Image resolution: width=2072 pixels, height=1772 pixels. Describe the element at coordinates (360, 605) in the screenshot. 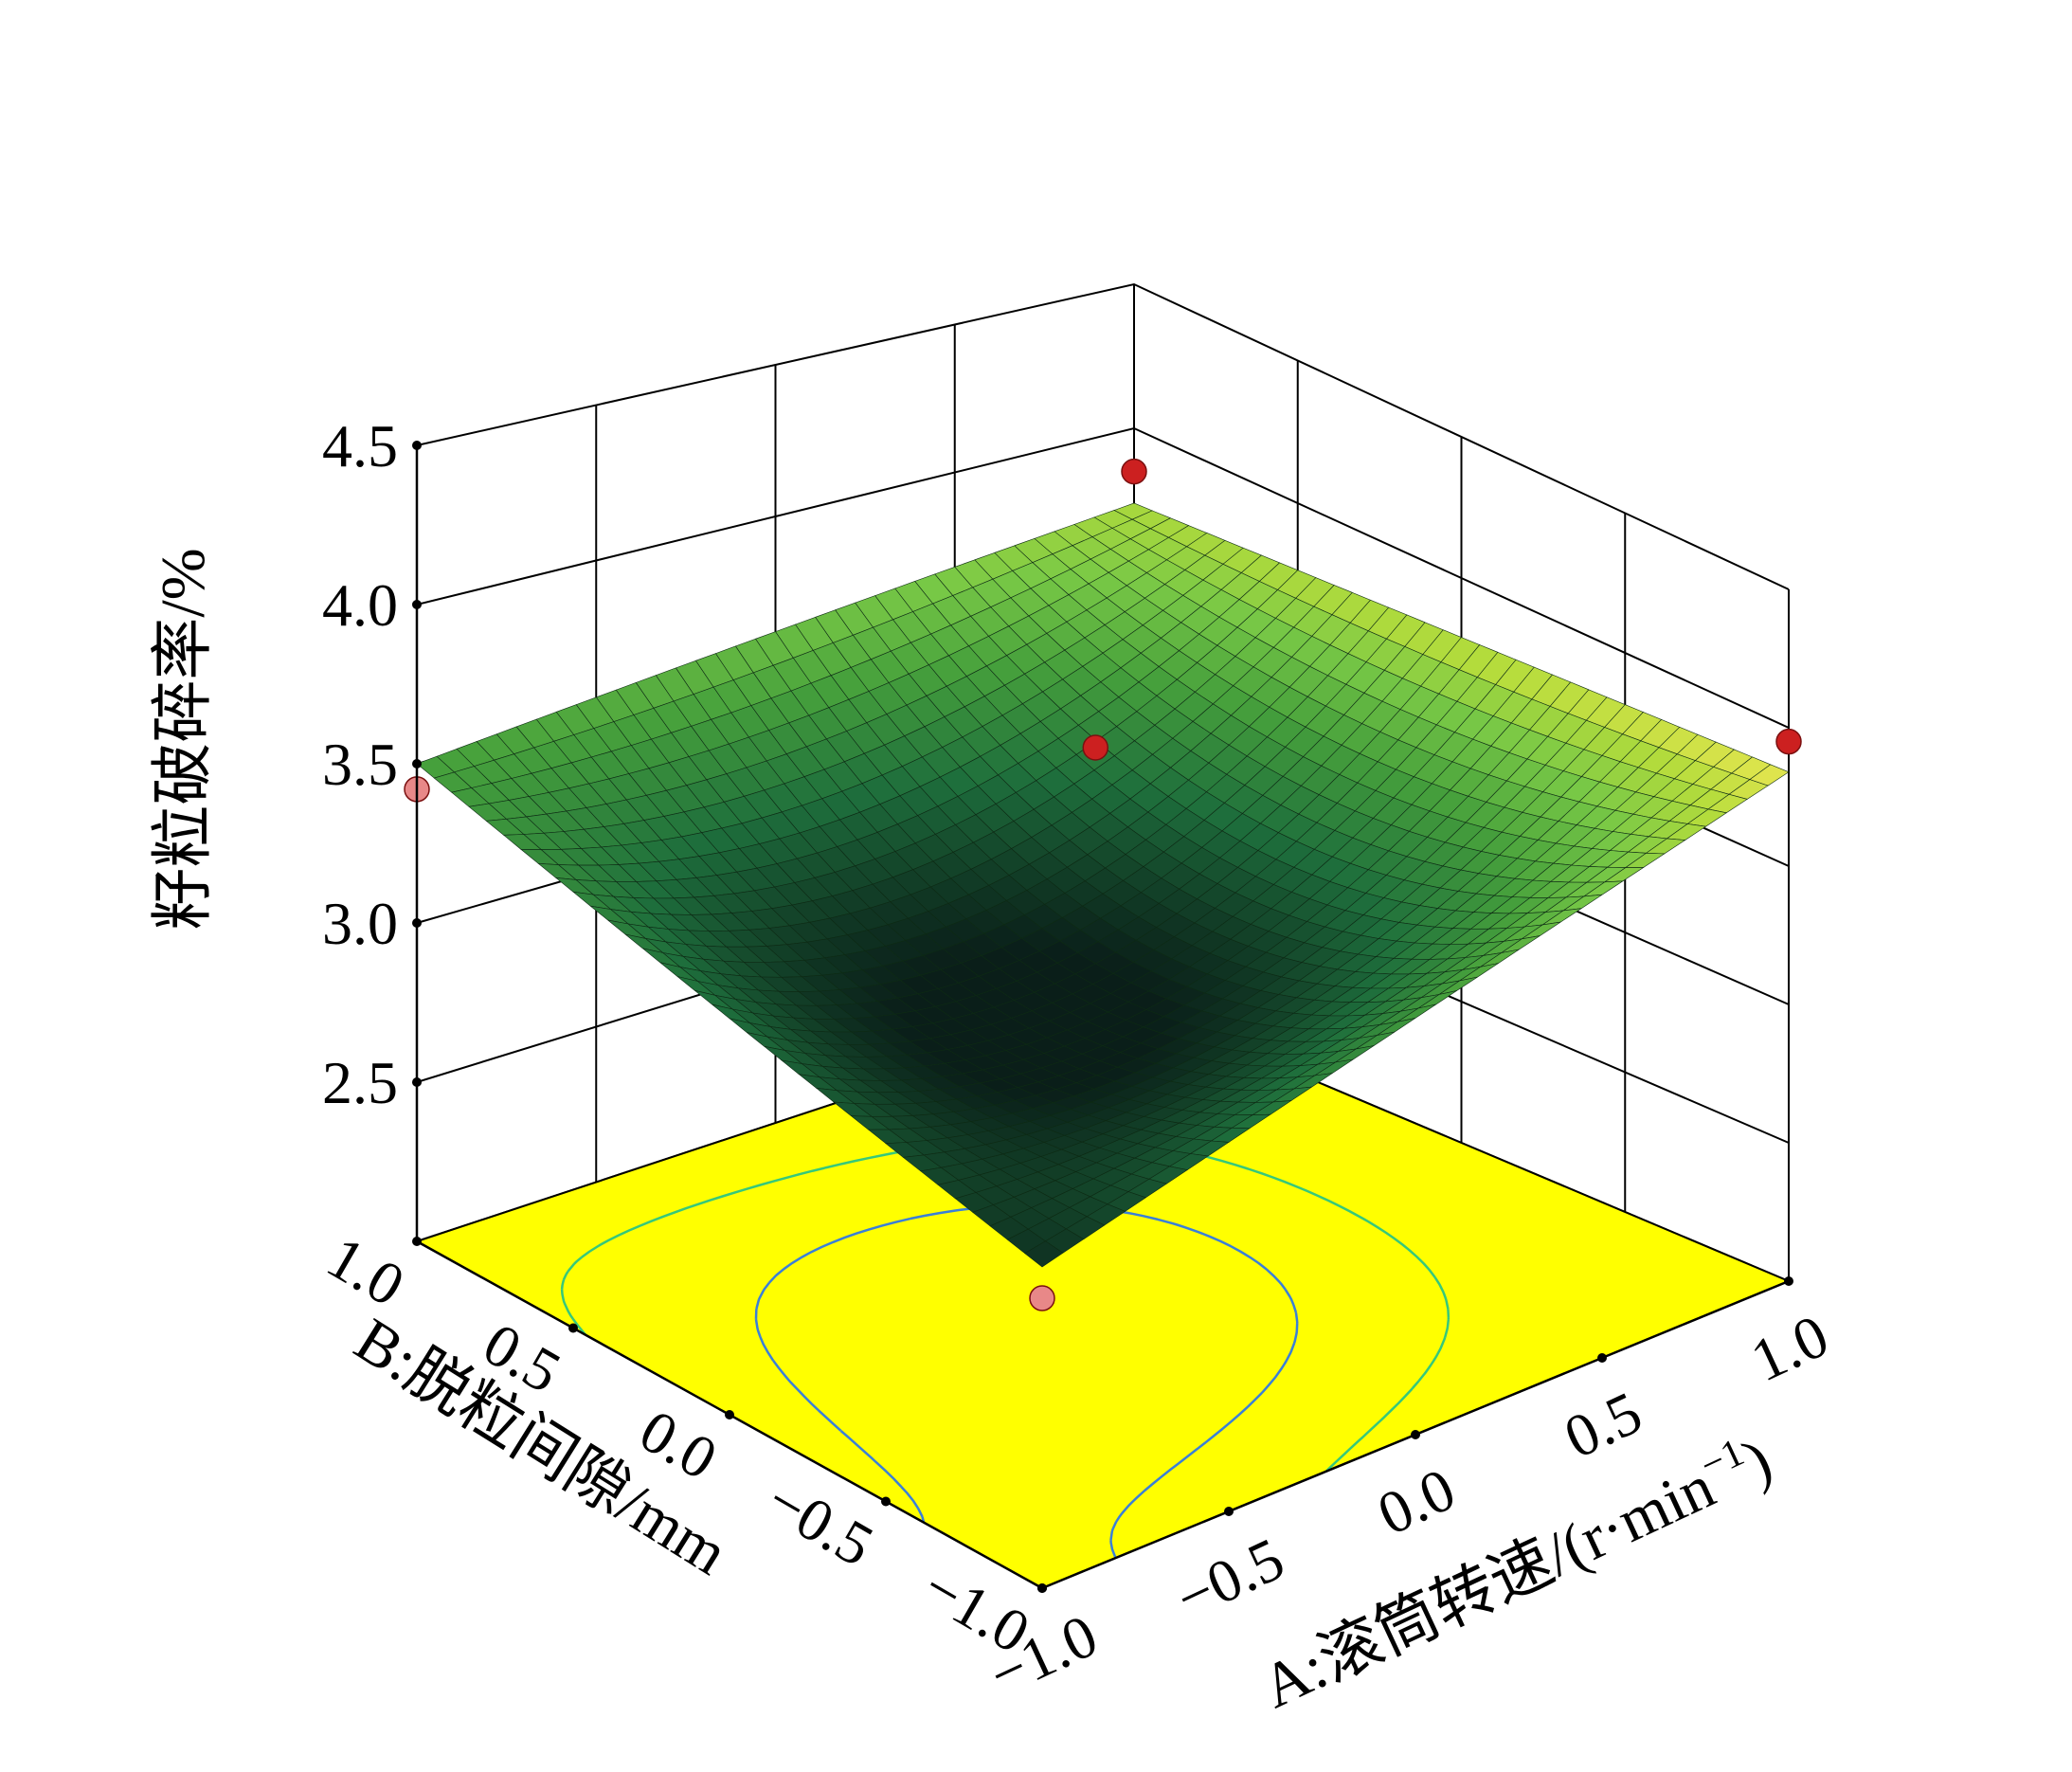

I see `z-tick-label: 4.0` at that location.